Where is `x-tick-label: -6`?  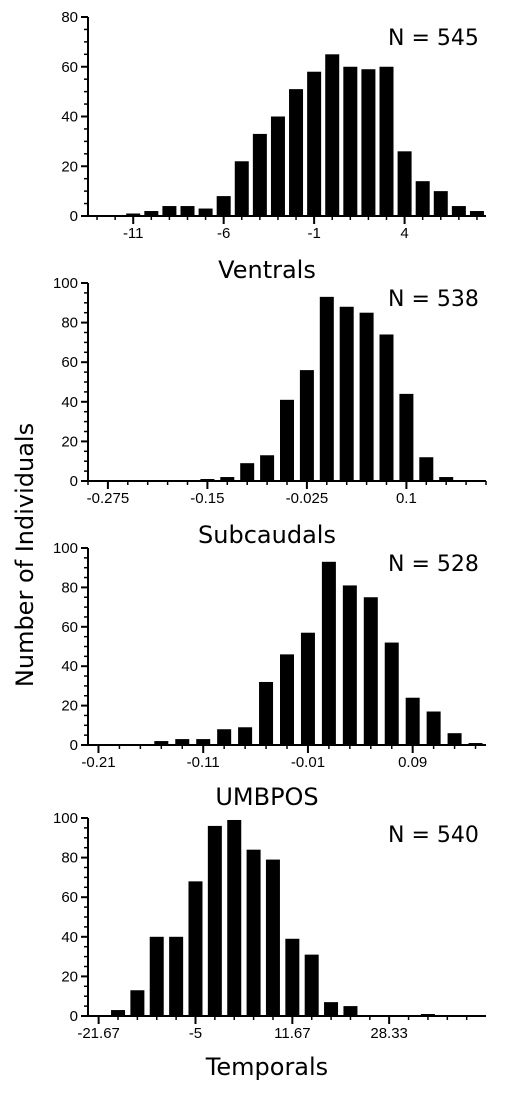
x-tick-label: -6 is located at coordinates (223, 233).